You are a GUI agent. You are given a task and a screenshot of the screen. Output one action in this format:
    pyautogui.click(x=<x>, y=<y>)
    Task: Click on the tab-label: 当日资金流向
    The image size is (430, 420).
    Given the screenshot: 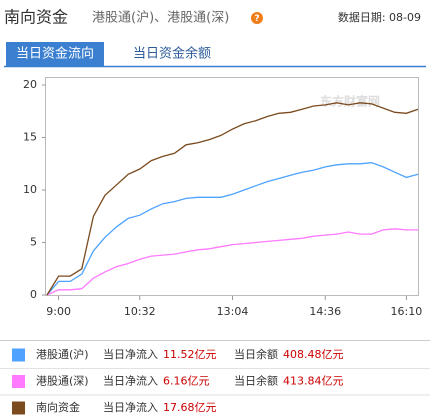 What is the action you would take?
    pyautogui.click(x=55, y=54)
    